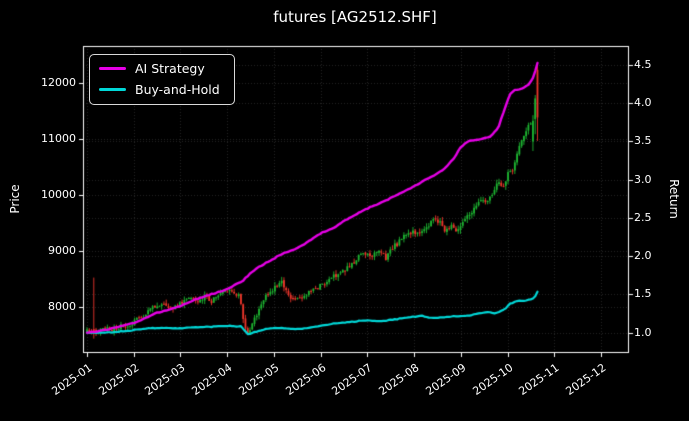 Image resolution: width=689 pixels, height=421 pixels. Describe the element at coordinates (355, 17) in the screenshot. I see `chart-title: futures [AG2512.SHF]` at that location.